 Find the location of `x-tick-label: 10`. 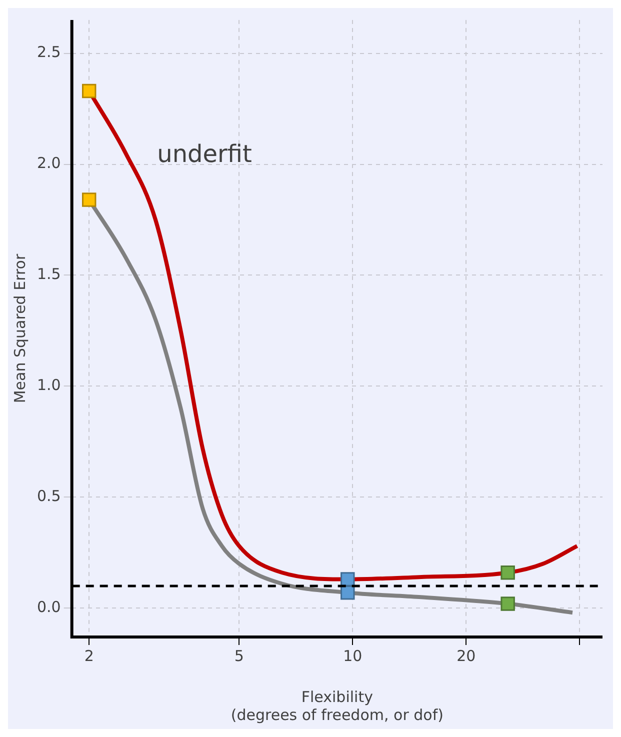

x-tick-label: 10 is located at coordinates (352, 655).